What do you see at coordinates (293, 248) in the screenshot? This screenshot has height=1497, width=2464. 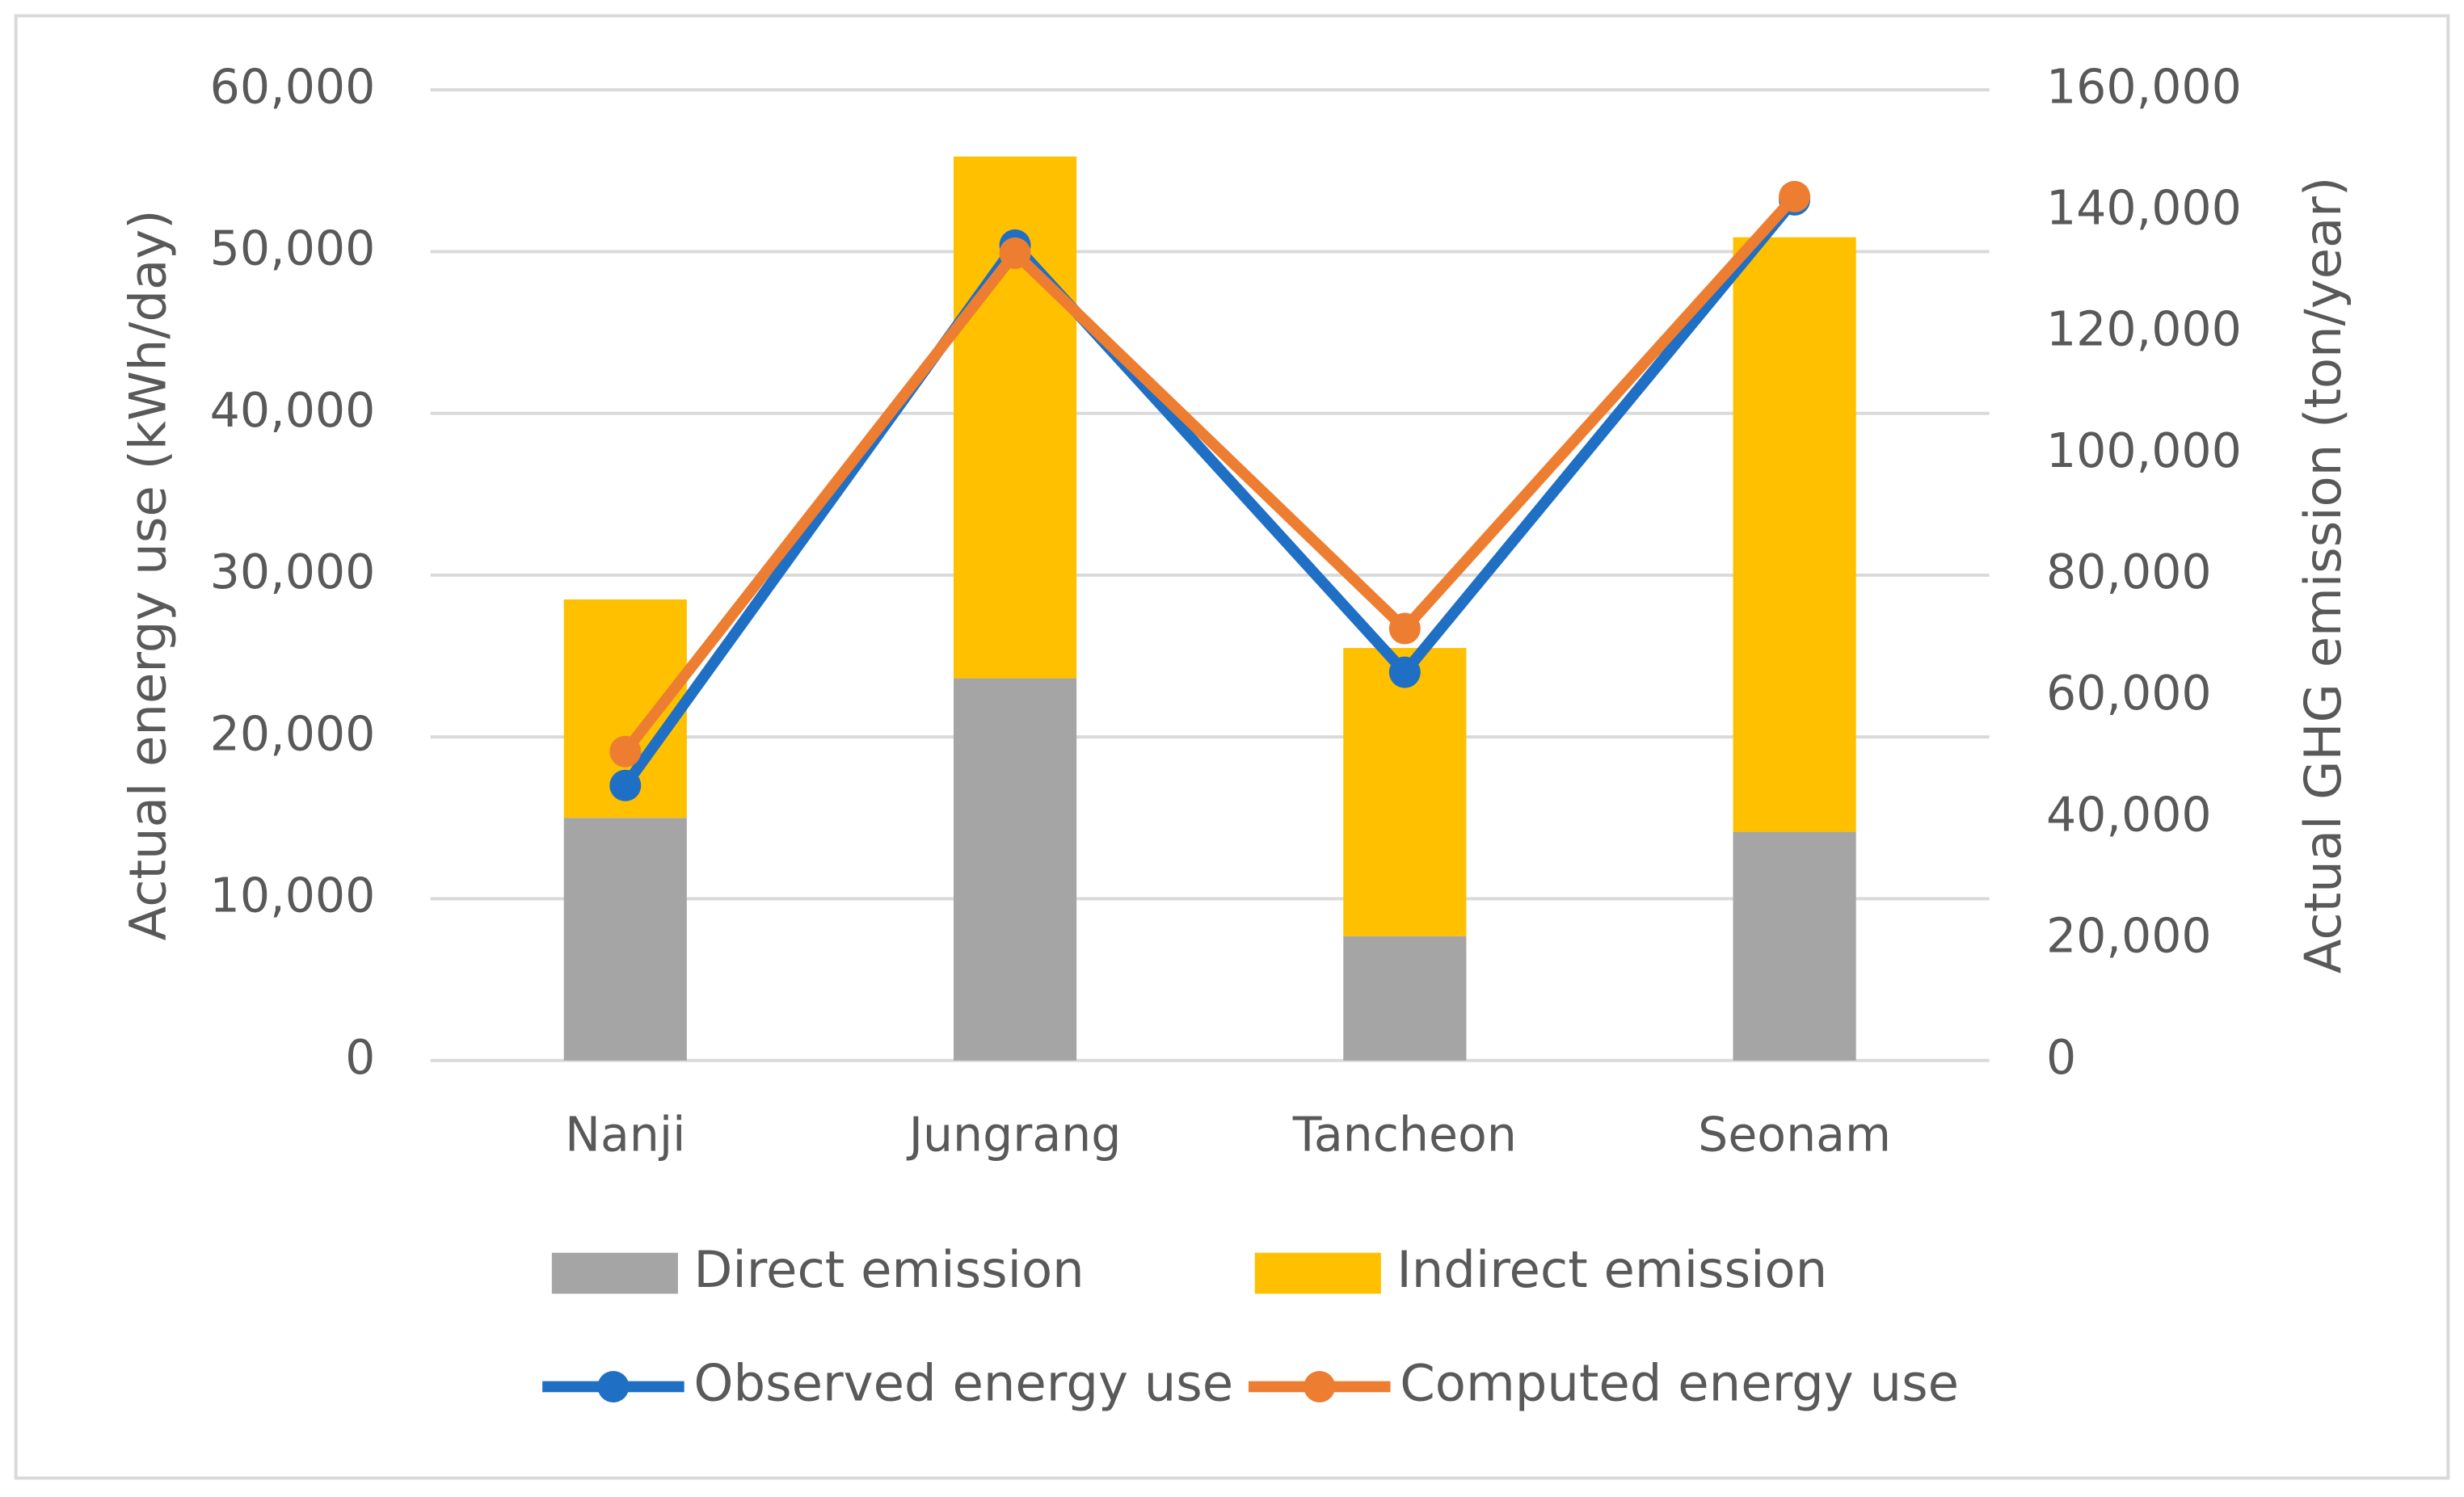 I see `y-tick-label: 50,000` at bounding box center [293, 248].